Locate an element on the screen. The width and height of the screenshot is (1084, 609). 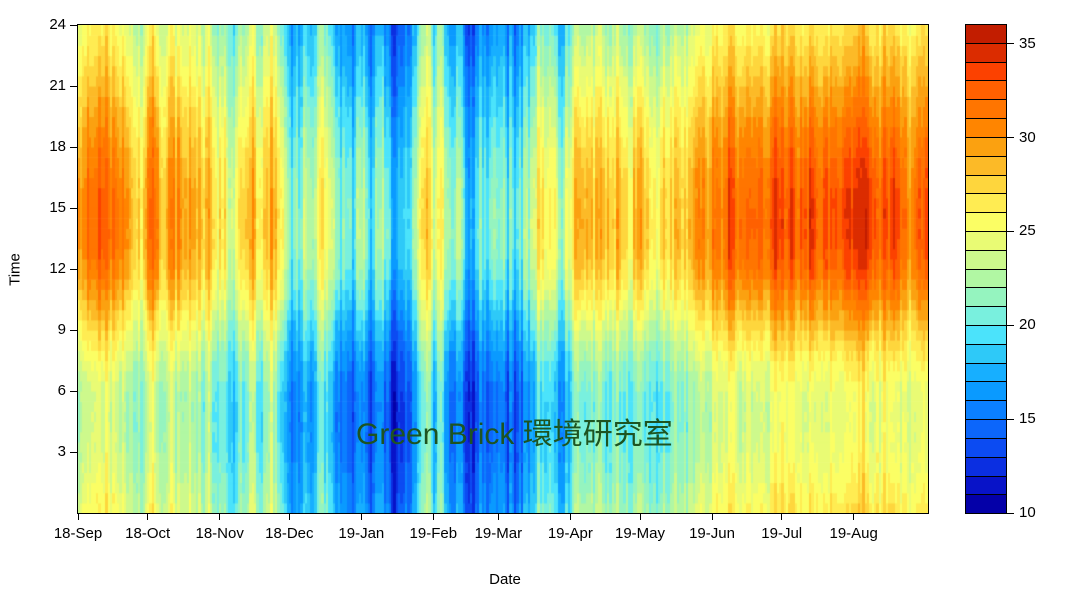
x-tick-label: 18-Dec is located at coordinates (289, 533).